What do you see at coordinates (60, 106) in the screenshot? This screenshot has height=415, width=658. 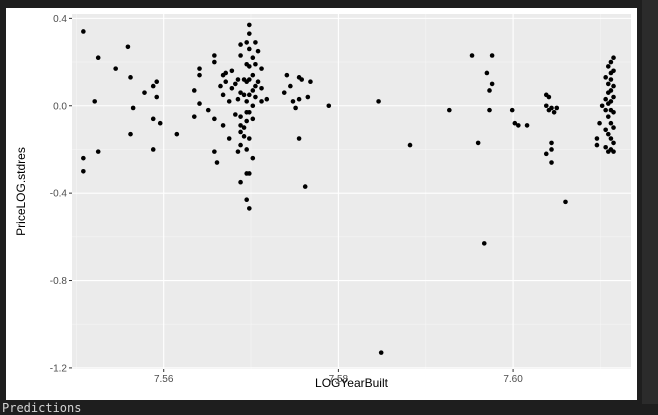 I see `y-tick-label: 0.0` at bounding box center [60, 106].